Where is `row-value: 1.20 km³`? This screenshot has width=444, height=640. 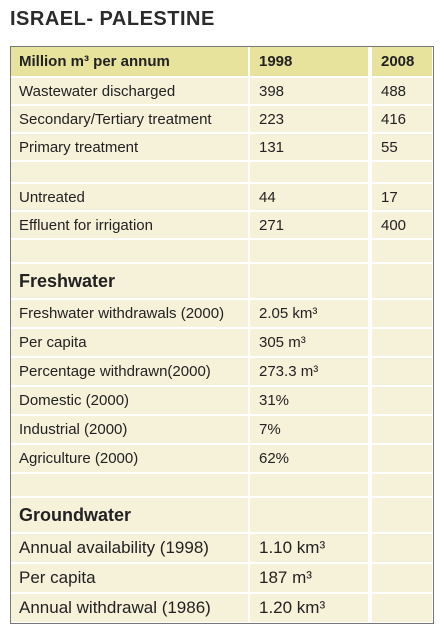 row-value: 1.20 km³ is located at coordinates (310, 609).